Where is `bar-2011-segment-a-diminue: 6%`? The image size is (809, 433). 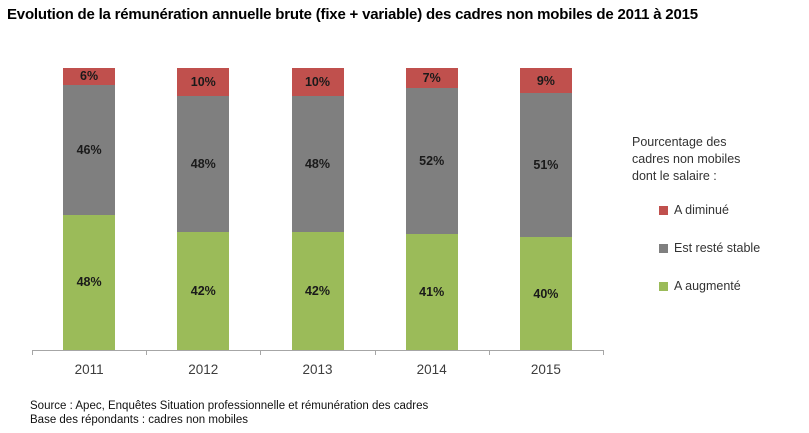 bar-2011-segment-a-diminue: 6% is located at coordinates (89, 76).